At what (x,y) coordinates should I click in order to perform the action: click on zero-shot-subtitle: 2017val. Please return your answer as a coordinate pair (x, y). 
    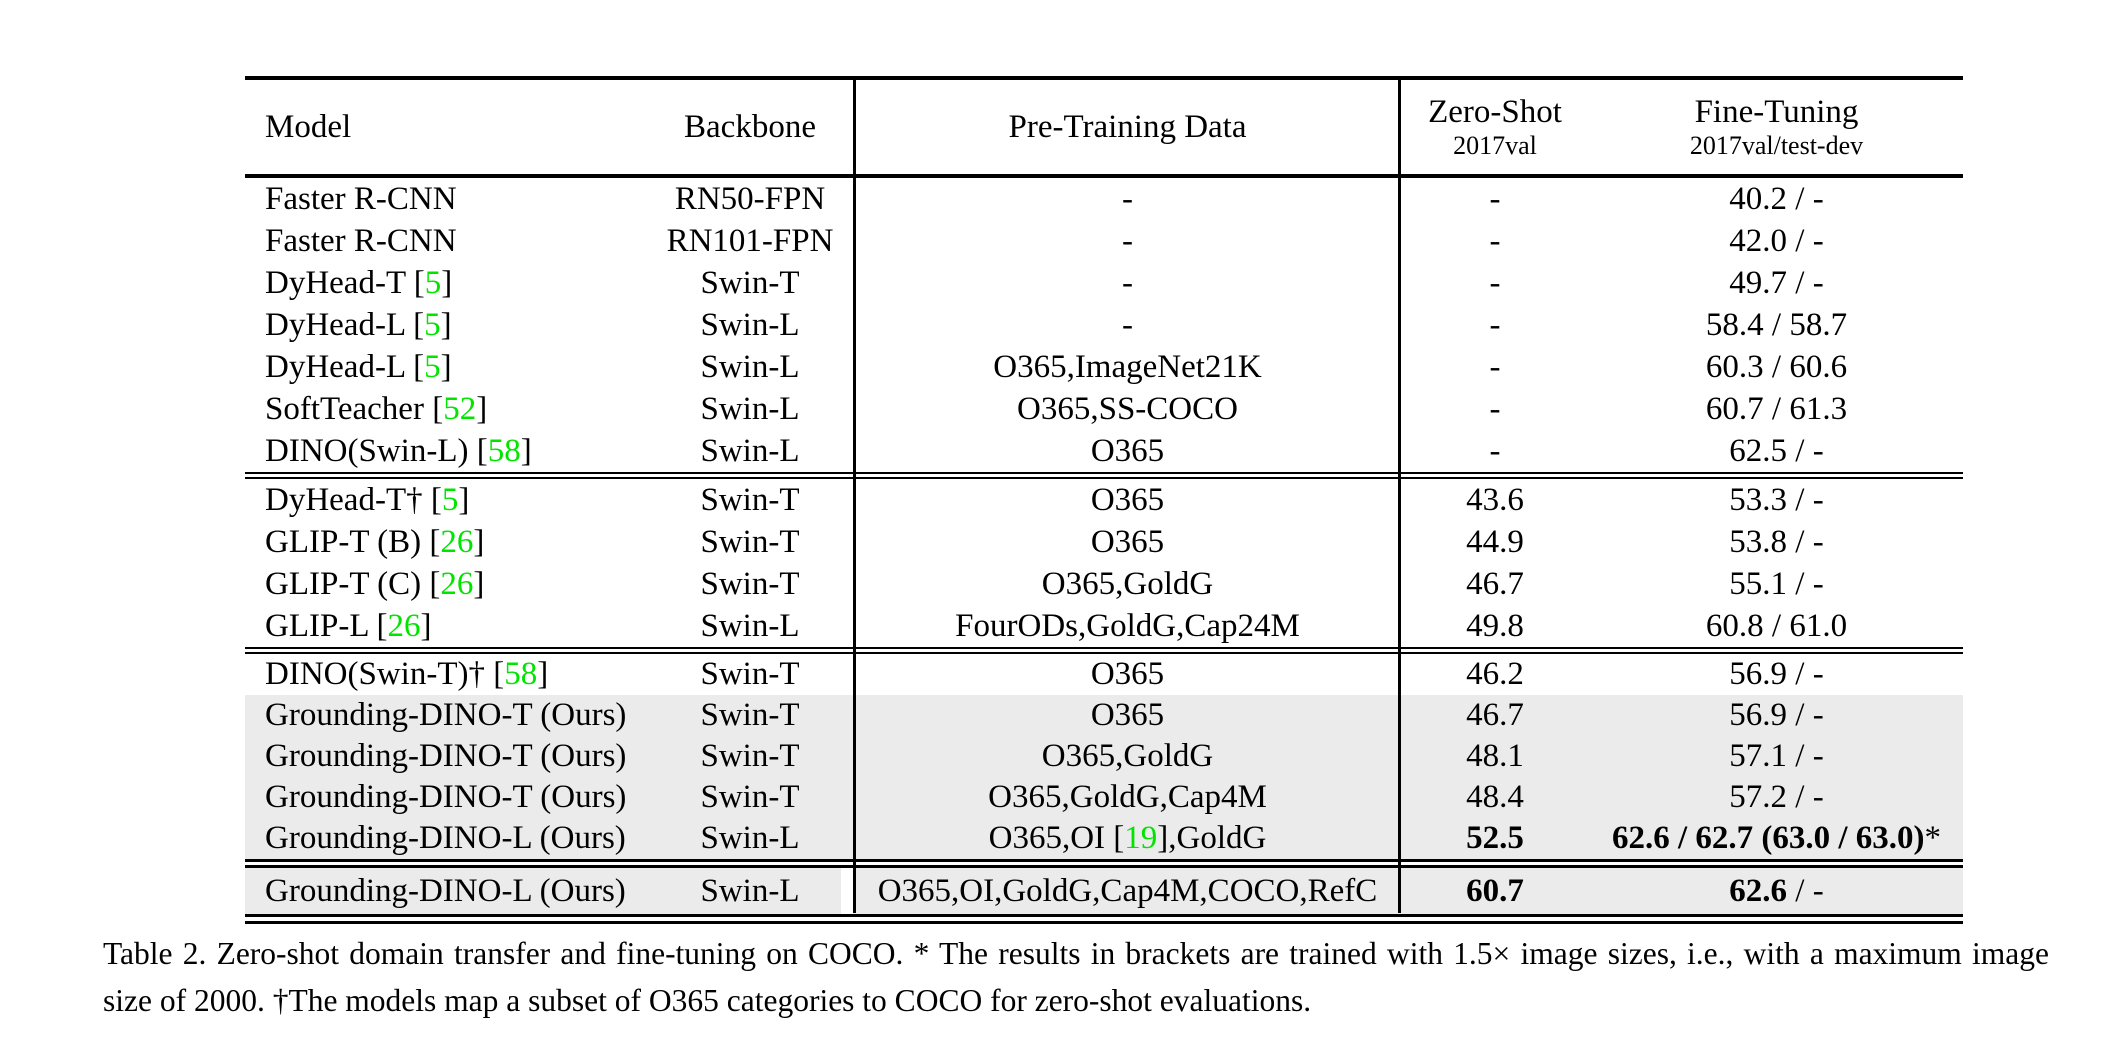
    Looking at the image, I should click on (1495, 145).